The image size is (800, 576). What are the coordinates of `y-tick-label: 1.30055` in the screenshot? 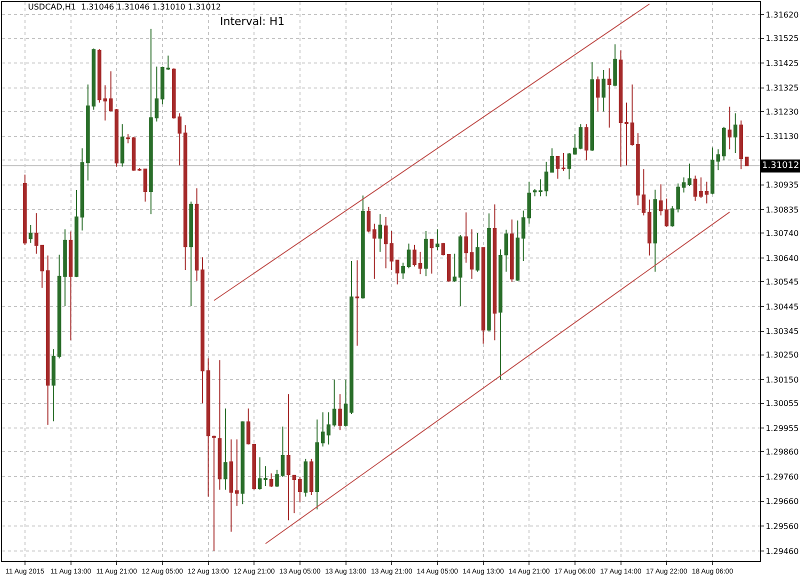 It's located at (782, 403).